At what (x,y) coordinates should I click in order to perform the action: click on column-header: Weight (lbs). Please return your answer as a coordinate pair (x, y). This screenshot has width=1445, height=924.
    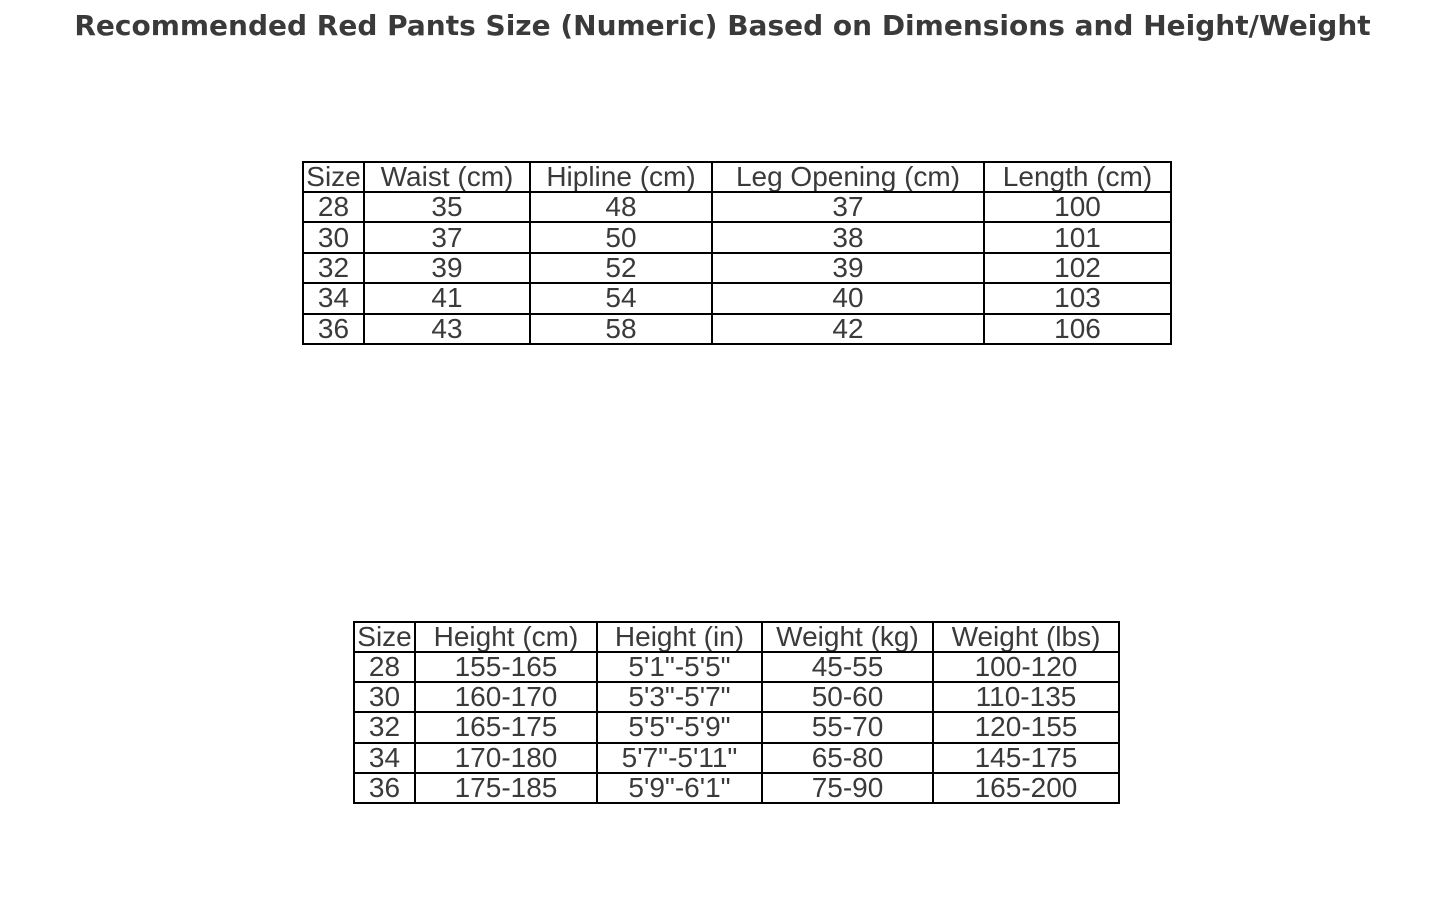
    Looking at the image, I should click on (1026, 637).